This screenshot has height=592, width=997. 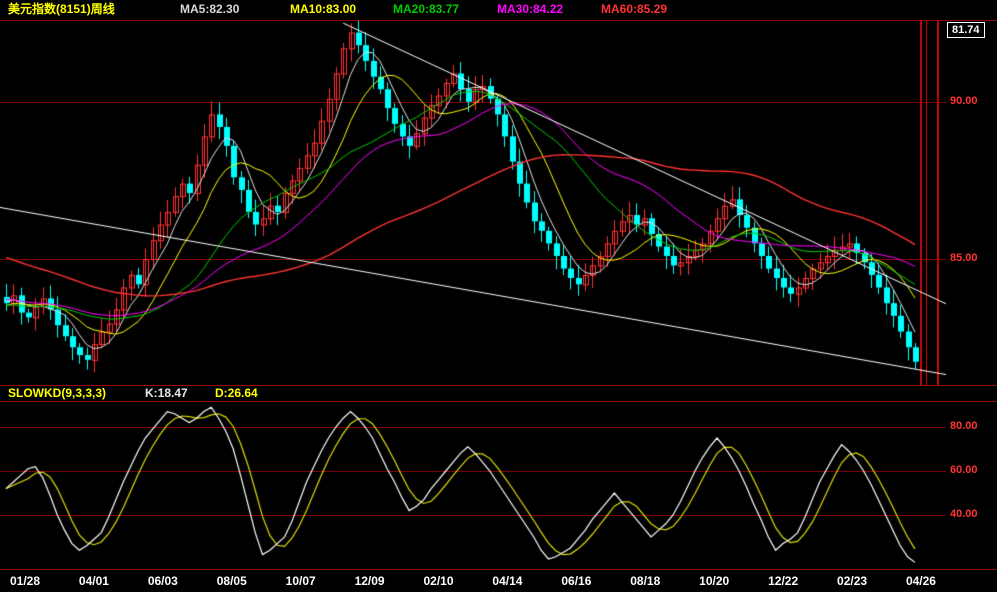 I want to click on ma10-value-label: MA10:83.00, so click(x=323, y=9).